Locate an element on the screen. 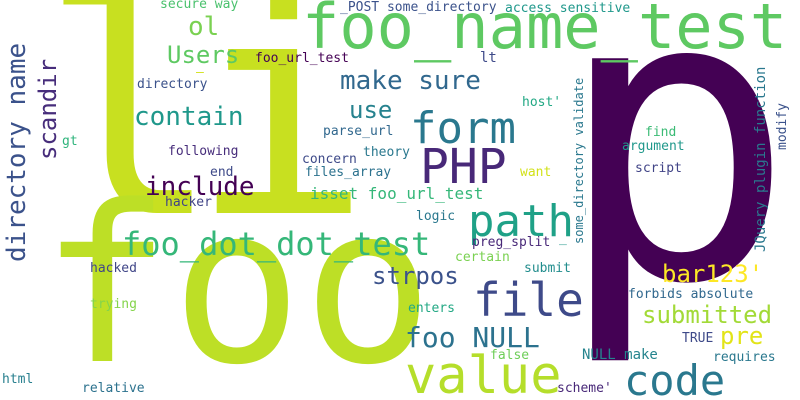 The width and height of the screenshot is (800, 400). word-bar123: bar123' is located at coordinates (713, 274).